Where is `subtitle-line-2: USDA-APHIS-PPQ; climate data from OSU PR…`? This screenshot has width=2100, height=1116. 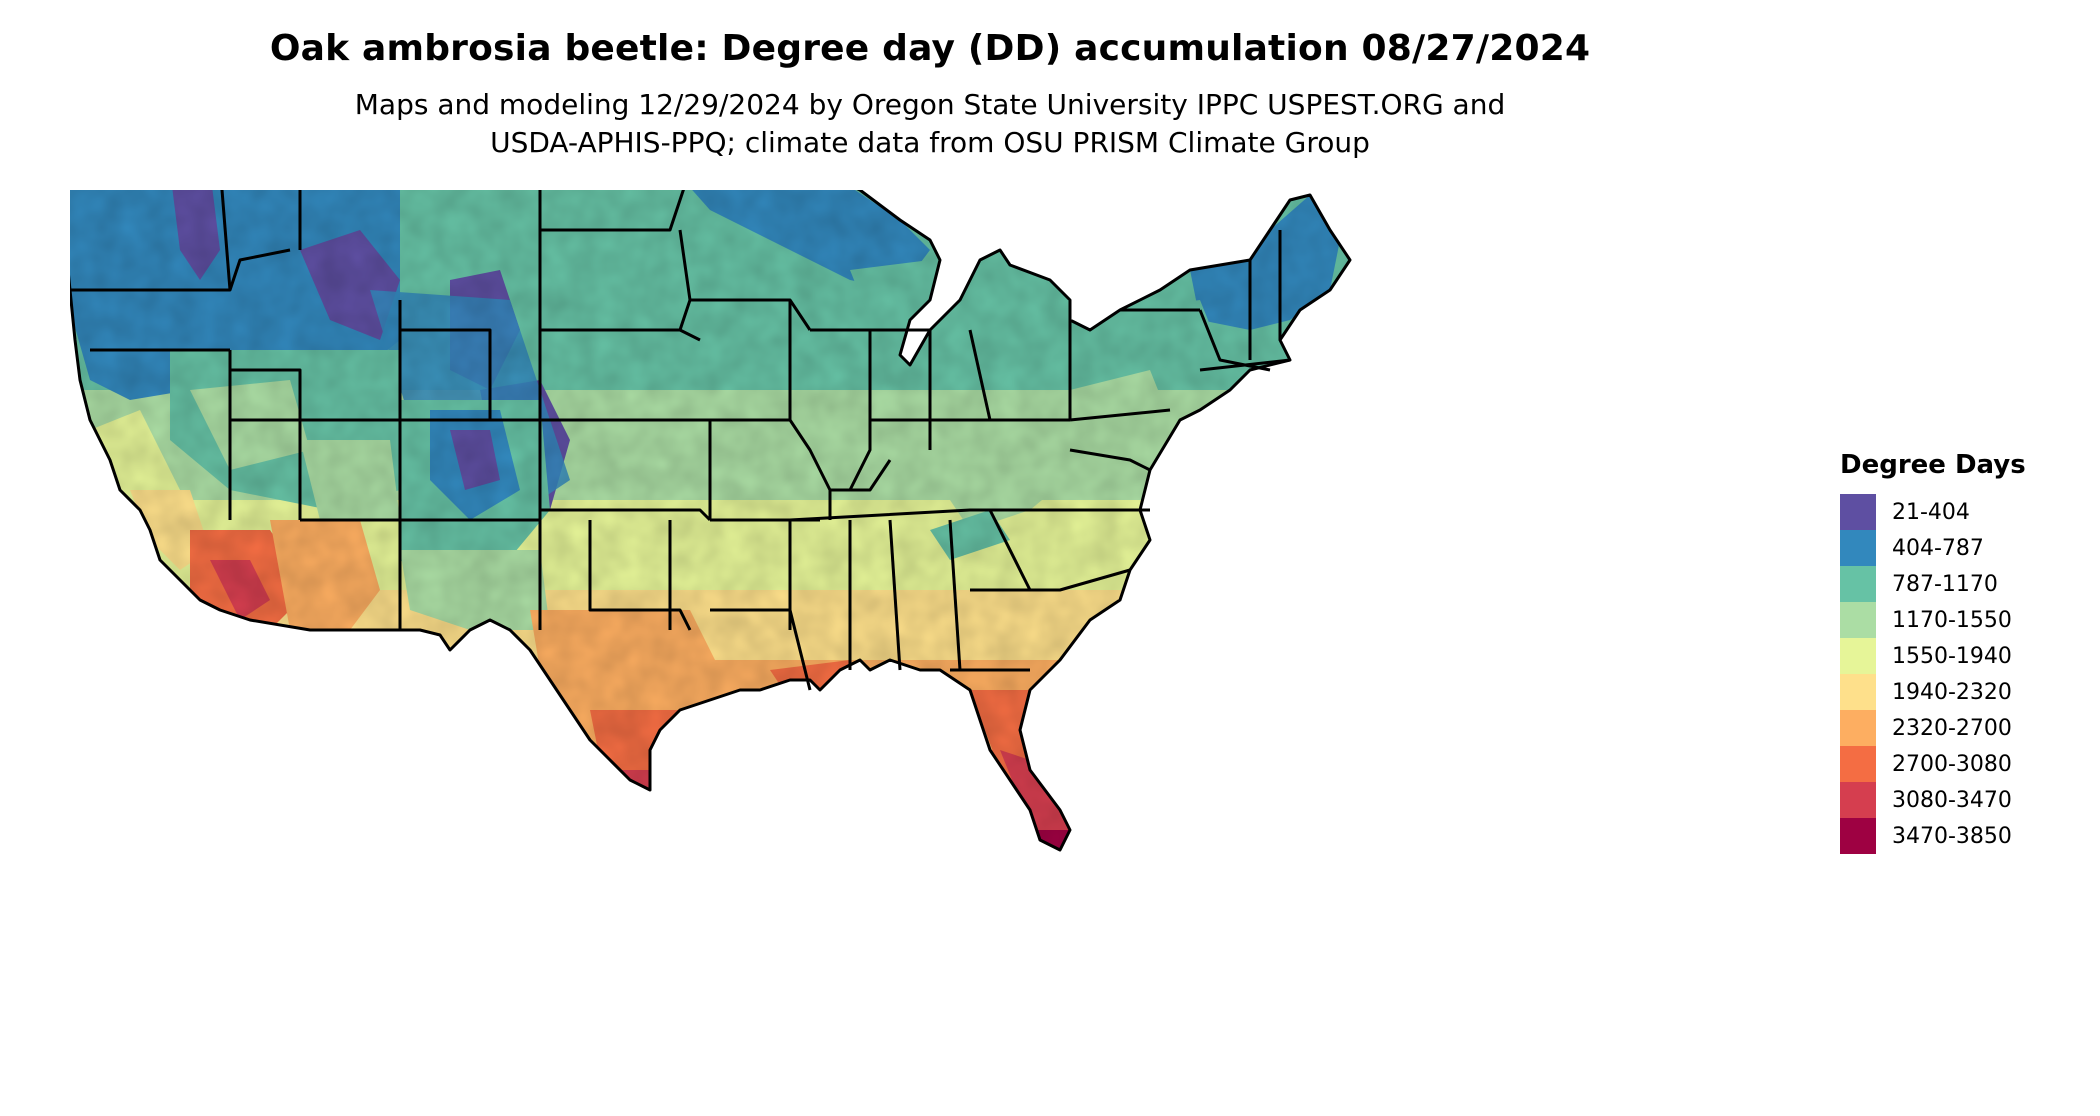
subtitle-line-2: USDA-APHIS-PPQ; climate data from OSU PR… is located at coordinates (930, 142).